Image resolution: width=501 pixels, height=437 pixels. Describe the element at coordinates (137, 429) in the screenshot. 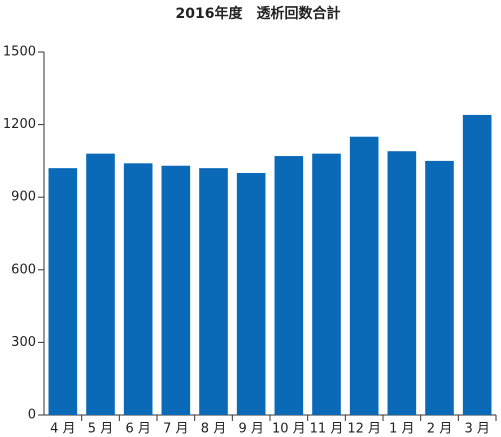

I see `x-tick-label: 6 月` at that location.